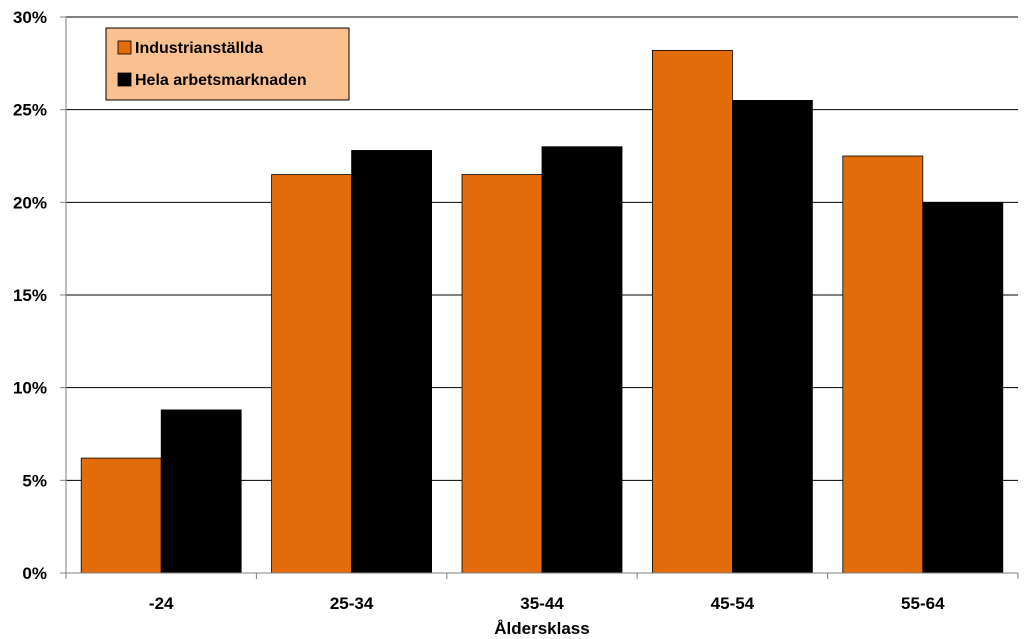  I want to click on y-tick-label: 15%, so click(30, 295).